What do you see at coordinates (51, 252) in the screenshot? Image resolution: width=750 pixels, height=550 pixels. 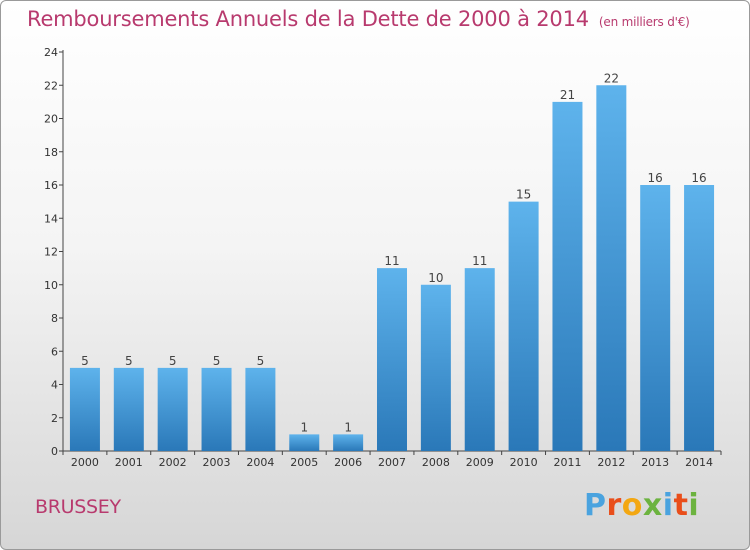 I see `y-tick-label: 12` at bounding box center [51, 252].